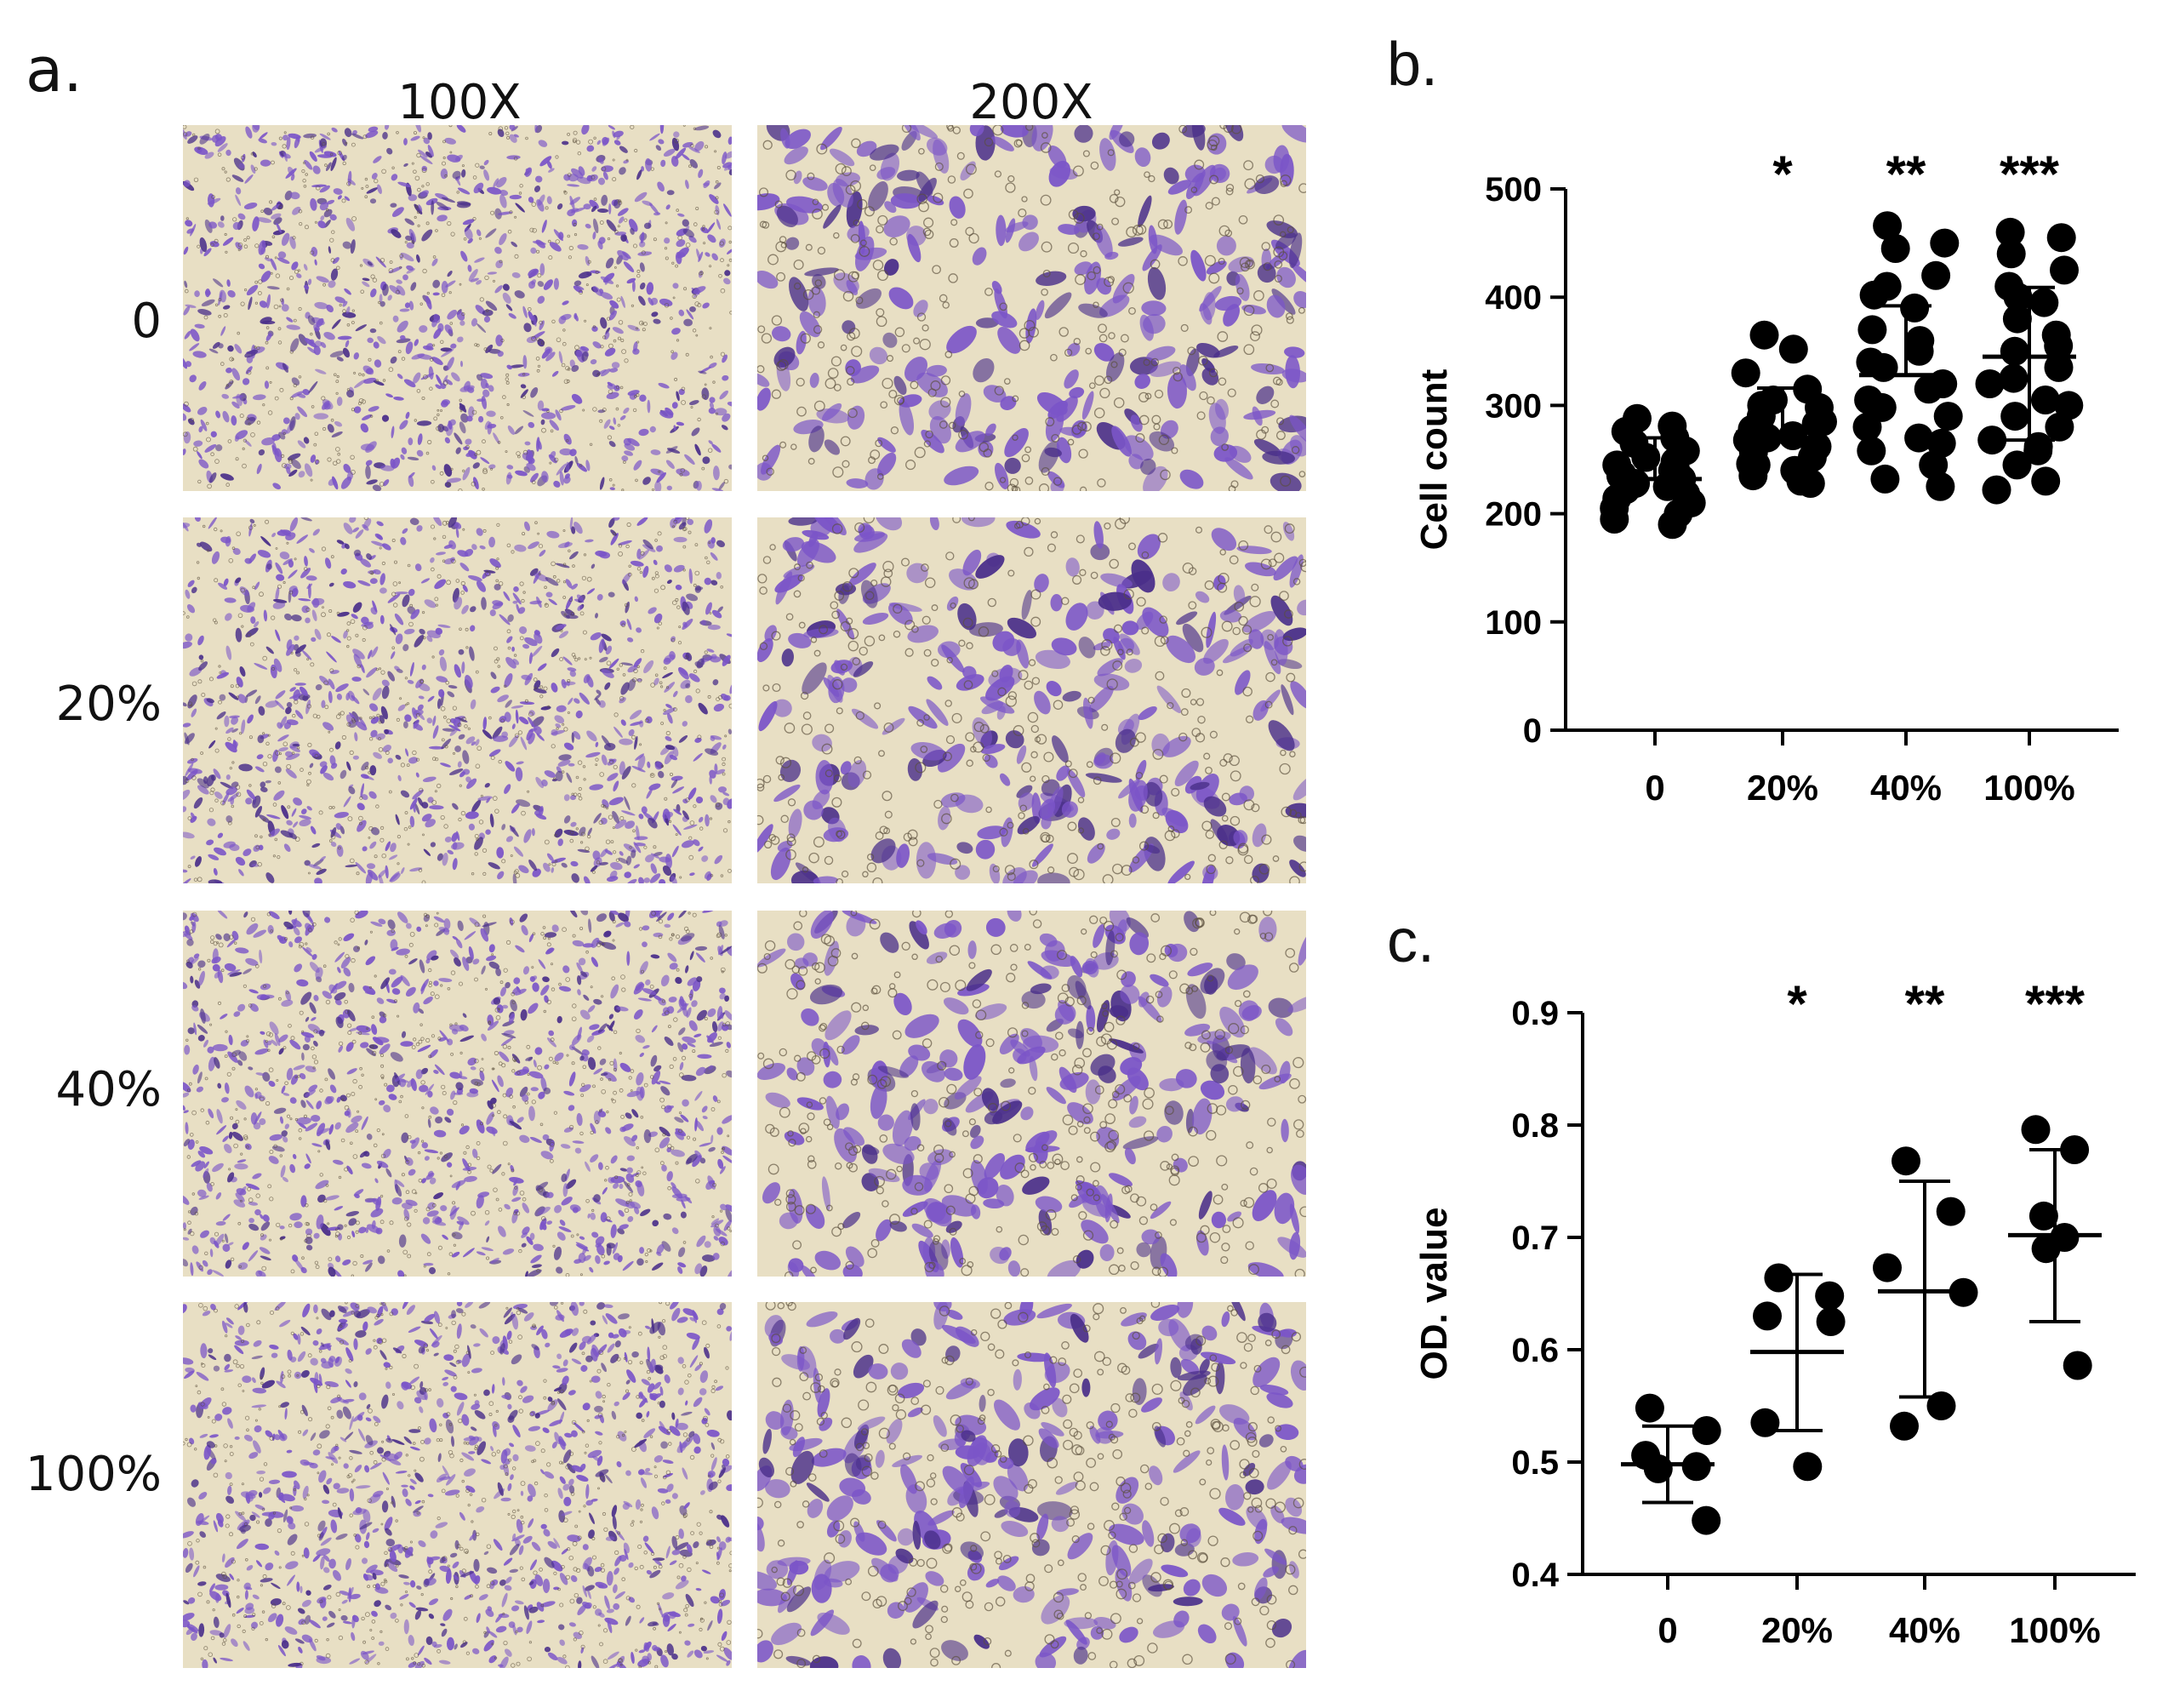 The width and height of the screenshot is (2174, 1708). What do you see at coordinates (1513, 623) in the screenshot?
I see `y-tick-label: 100` at bounding box center [1513, 623].